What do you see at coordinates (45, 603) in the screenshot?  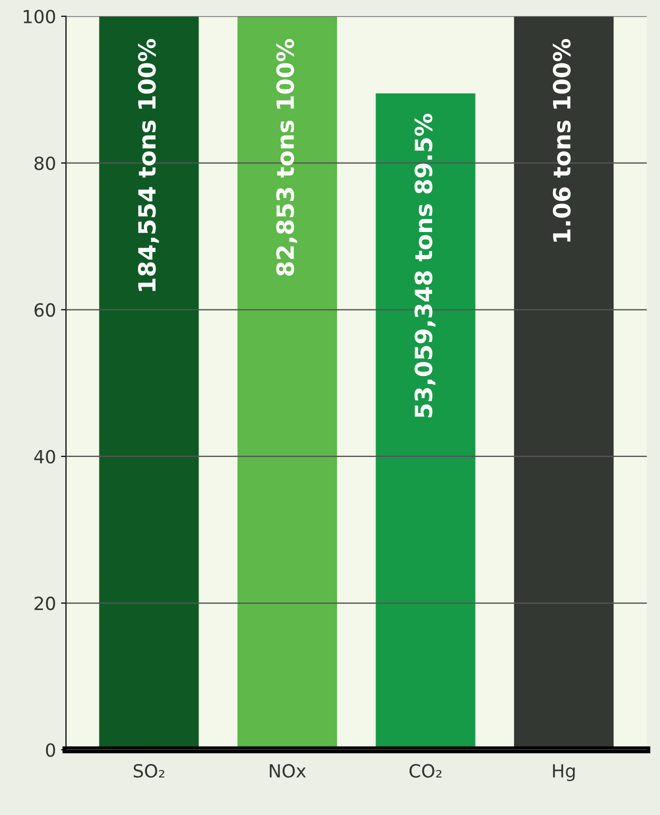 I see `y-tick-label: 20` at bounding box center [45, 603].